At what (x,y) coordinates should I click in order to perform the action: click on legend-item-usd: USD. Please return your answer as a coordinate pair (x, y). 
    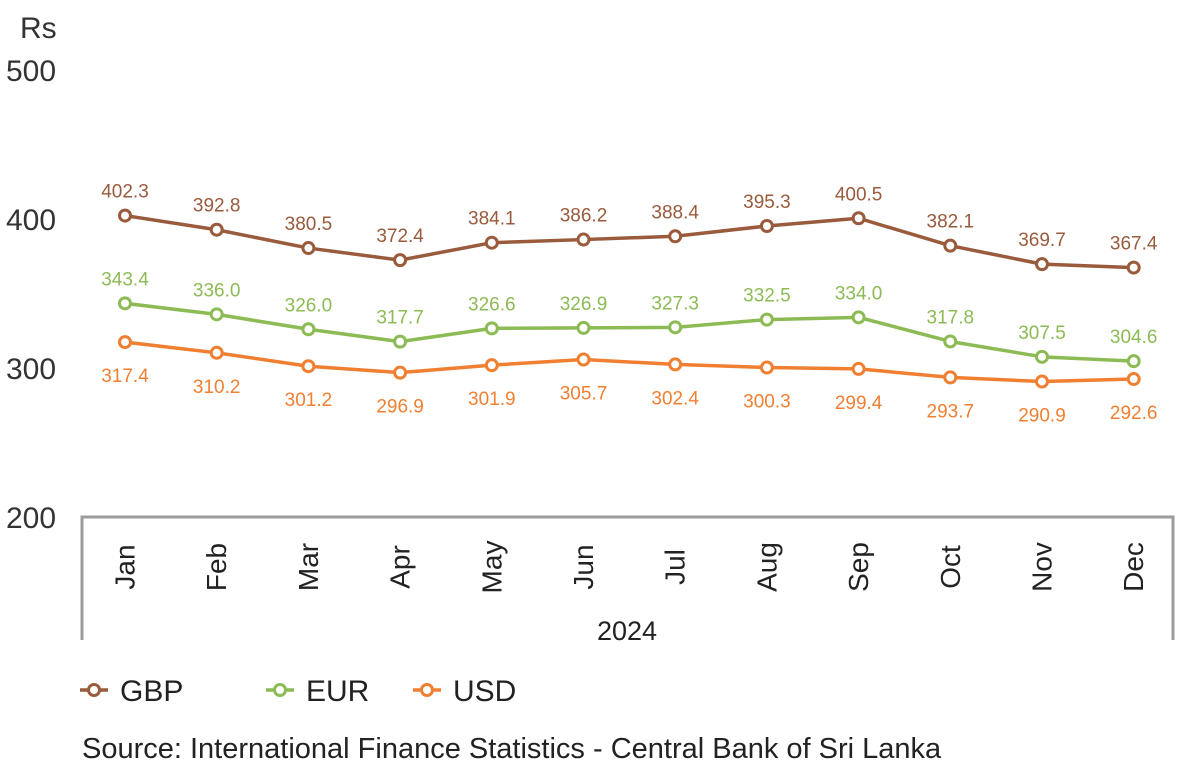
    Looking at the image, I should click on (464, 691).